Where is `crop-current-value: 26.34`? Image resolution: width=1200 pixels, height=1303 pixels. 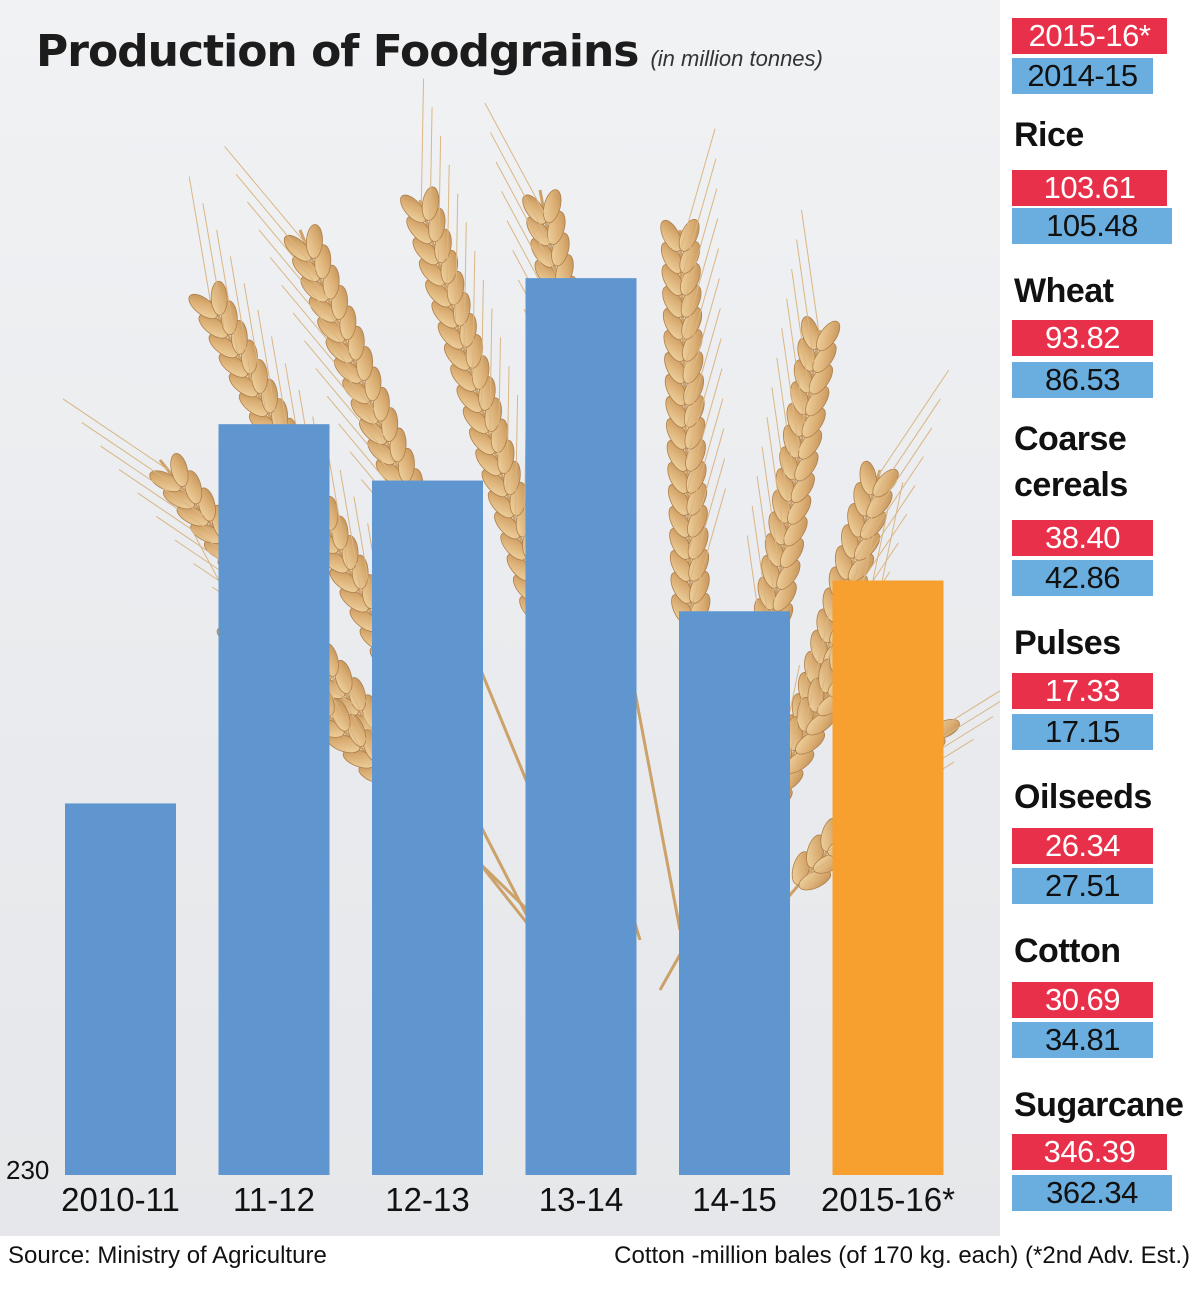 crop-current-value: 26.34 is located at coordinates (1082, 846).